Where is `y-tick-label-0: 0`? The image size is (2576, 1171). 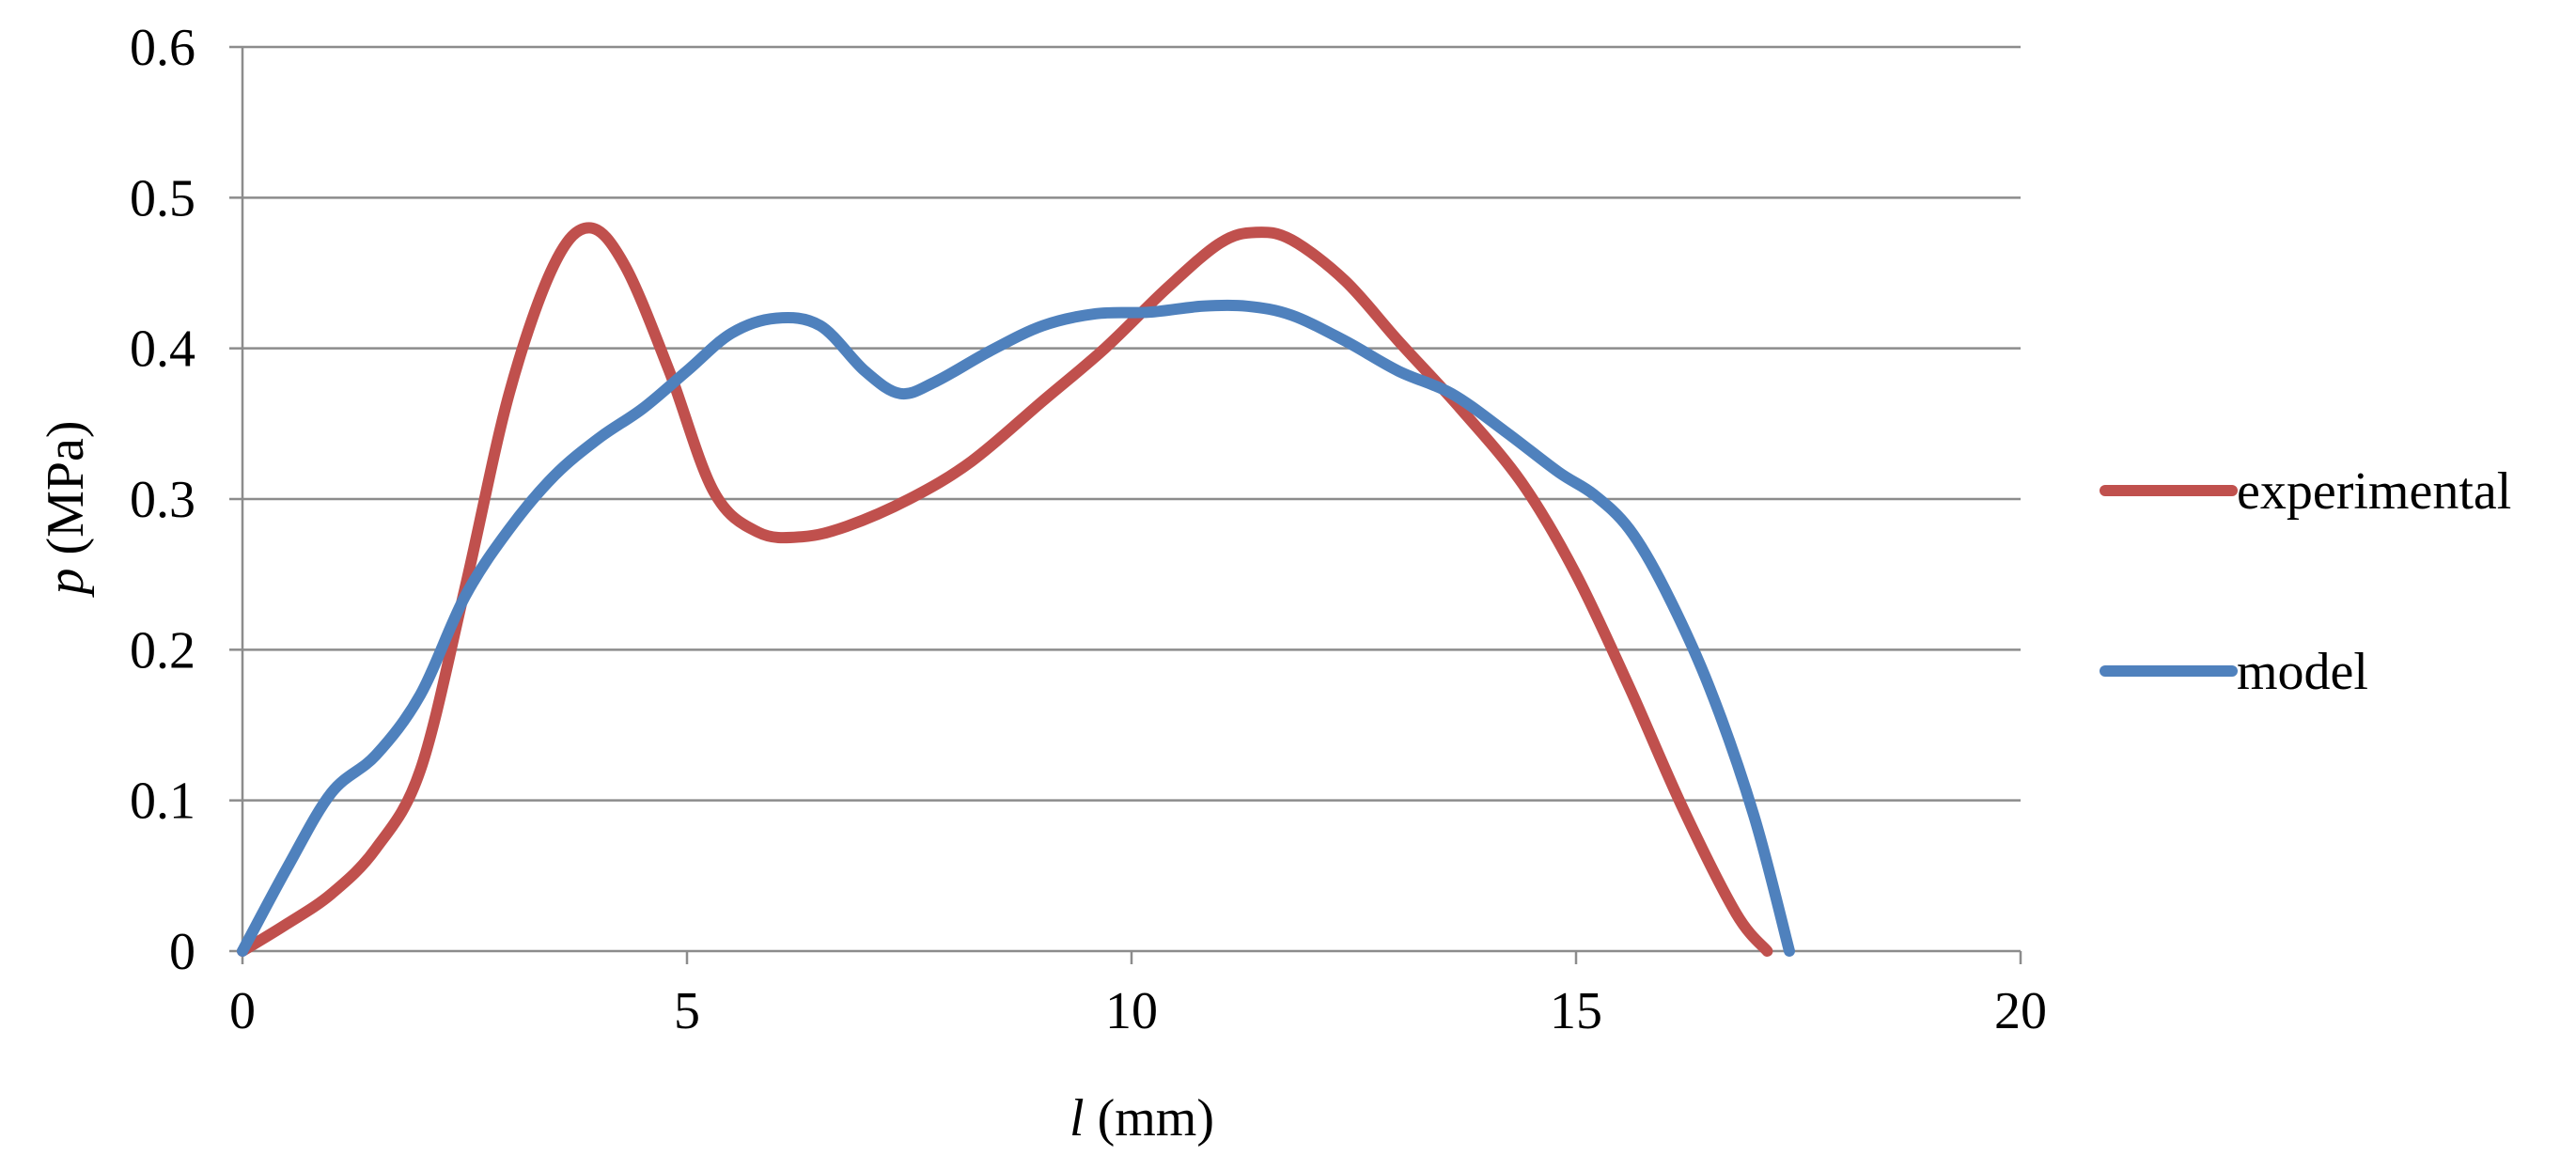
y-tick-label-0: 0 is located at coordinates (182, 952).